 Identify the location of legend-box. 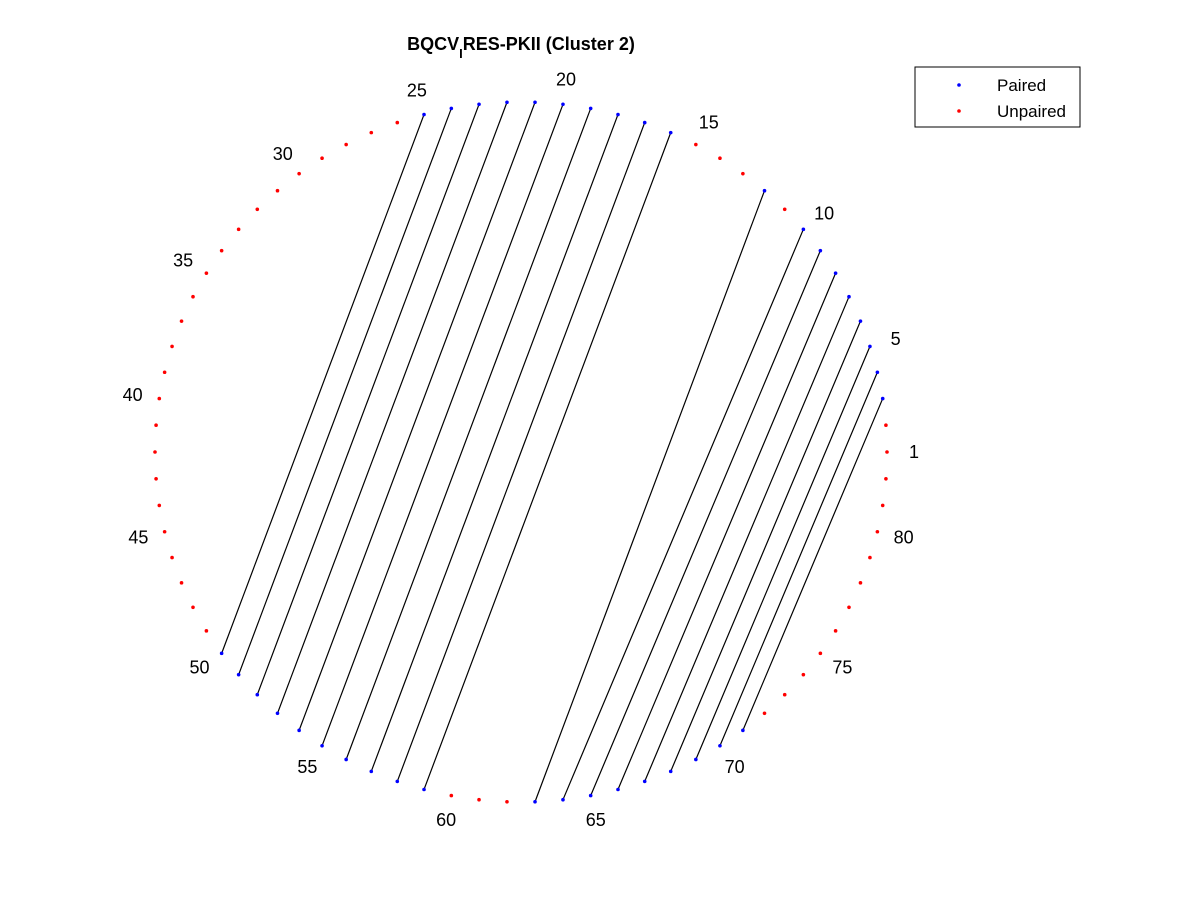
(997, 97).